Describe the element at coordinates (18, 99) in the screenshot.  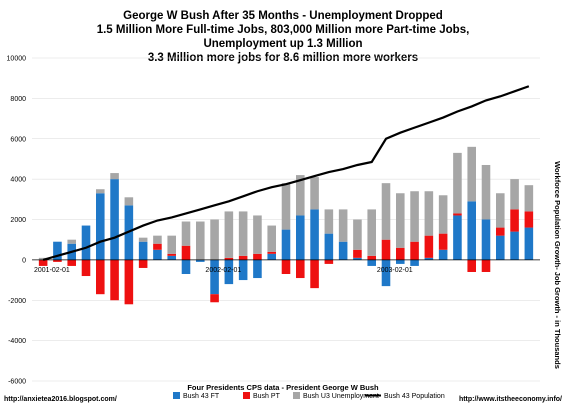
I see `y-tick-label: 8000` at that location.